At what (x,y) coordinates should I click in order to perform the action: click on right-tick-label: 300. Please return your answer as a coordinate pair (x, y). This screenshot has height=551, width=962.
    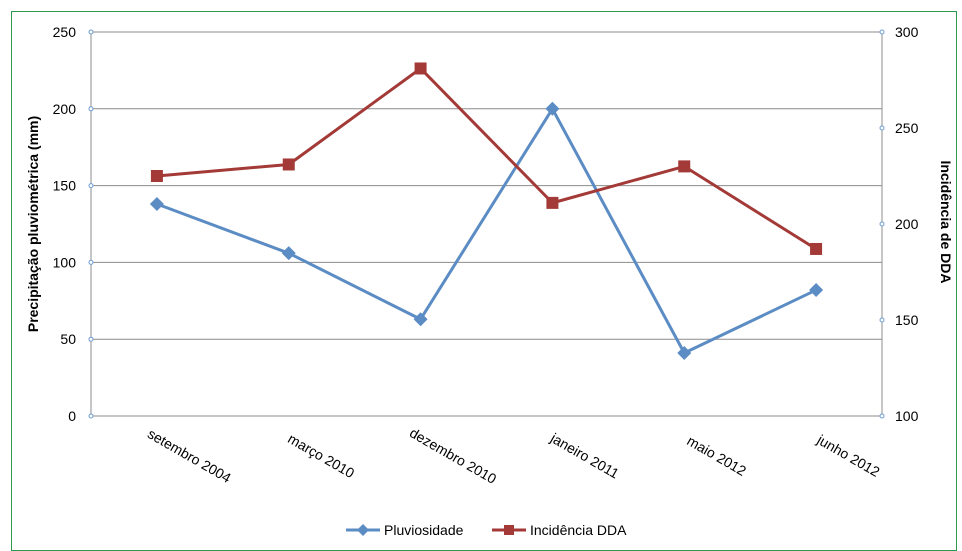
    Looking at the image, I should click on (907, 32).